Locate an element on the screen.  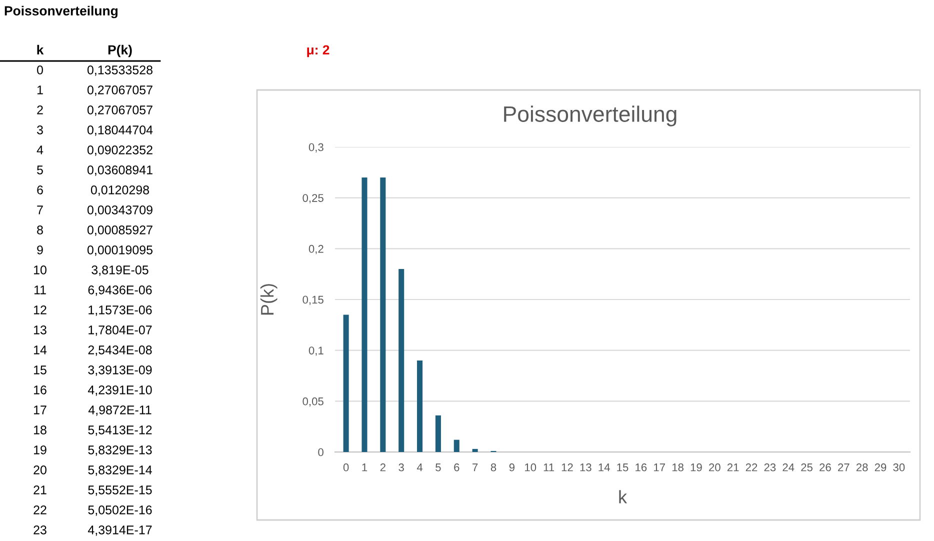
x-tick-label: 6 is located at coordinates (457, 467).